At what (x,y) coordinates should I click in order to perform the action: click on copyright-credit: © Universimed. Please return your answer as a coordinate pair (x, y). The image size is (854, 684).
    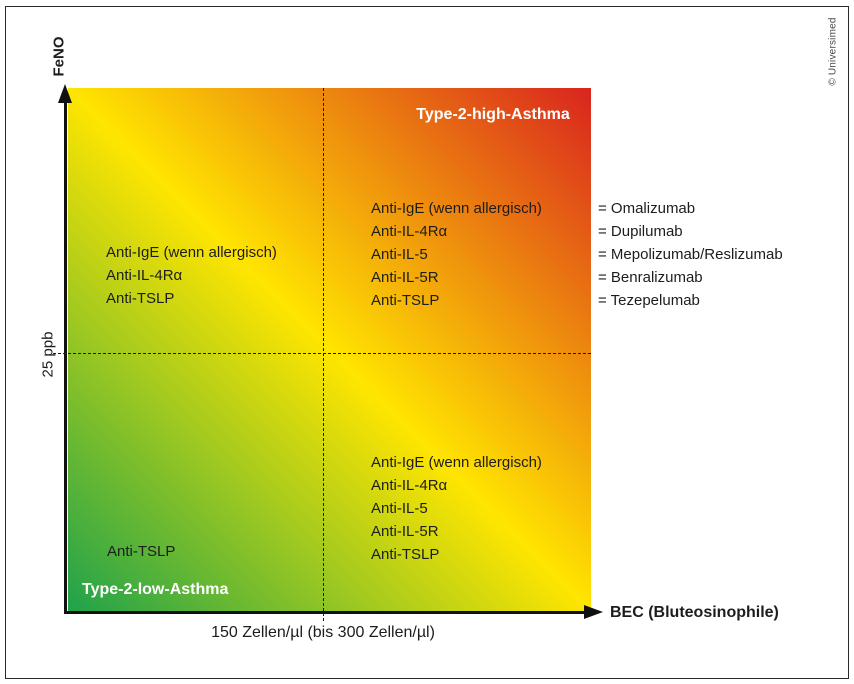
    Looking at the image, I should click on (833, 51).